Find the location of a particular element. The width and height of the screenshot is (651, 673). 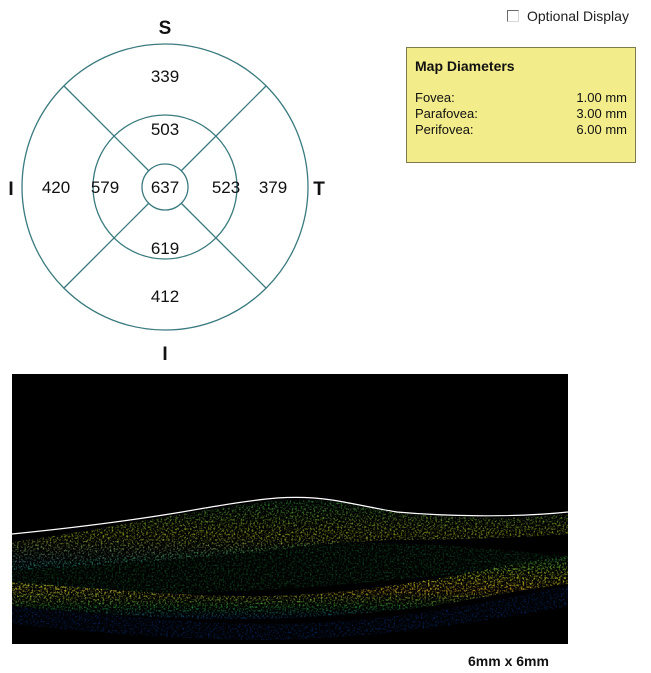

parafovea-ring is located at coordinates (165, 187).